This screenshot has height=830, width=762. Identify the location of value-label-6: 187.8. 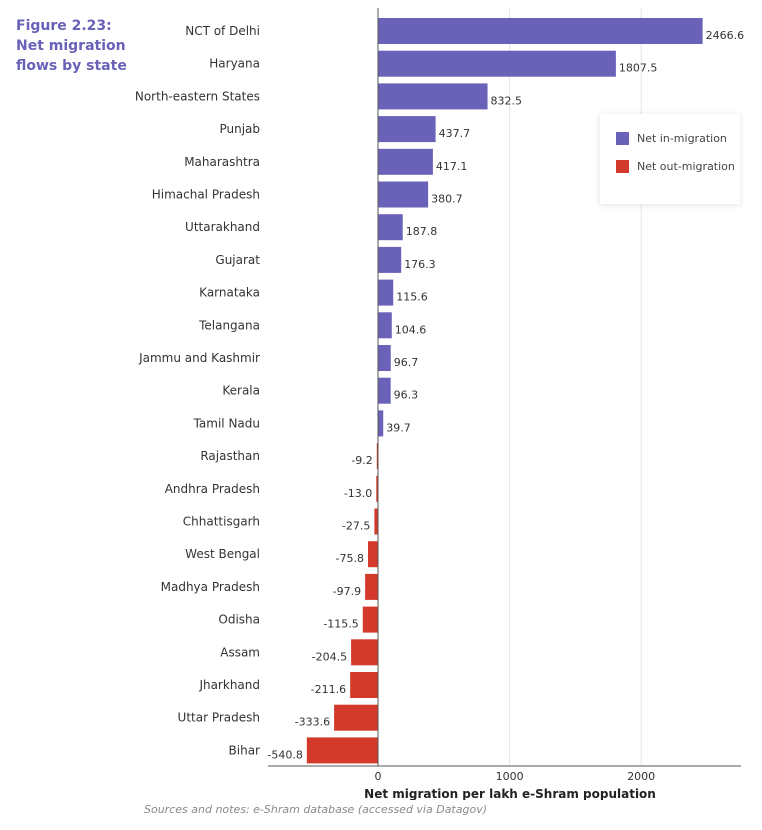
(422, 231).